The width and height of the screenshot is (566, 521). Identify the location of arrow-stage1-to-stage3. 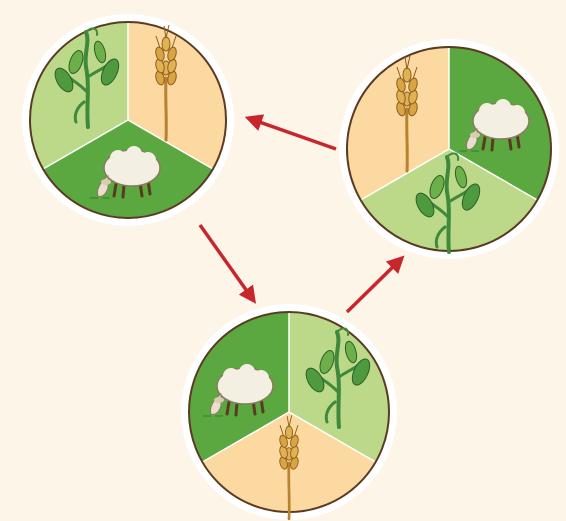
(227, 263).